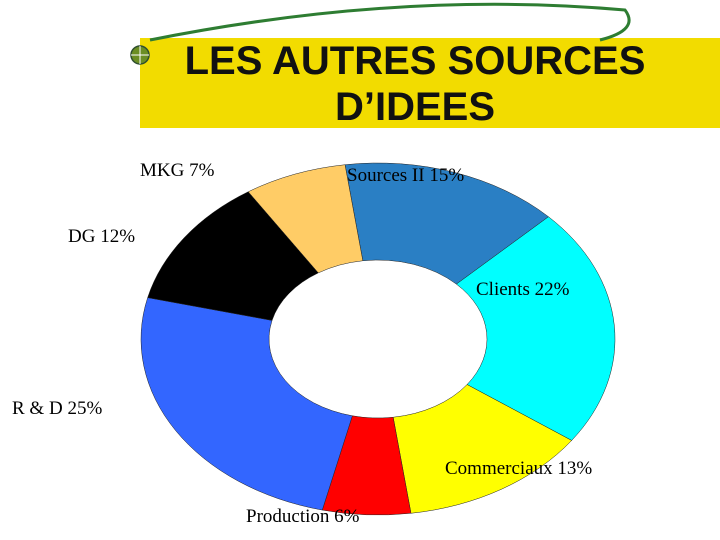 The height and width of the screenshot is (540, 720). What do you see at coordinates (499, 468) in the screenshot?
I see `category-label: Commerciaux` at bounding box center [499, 468].